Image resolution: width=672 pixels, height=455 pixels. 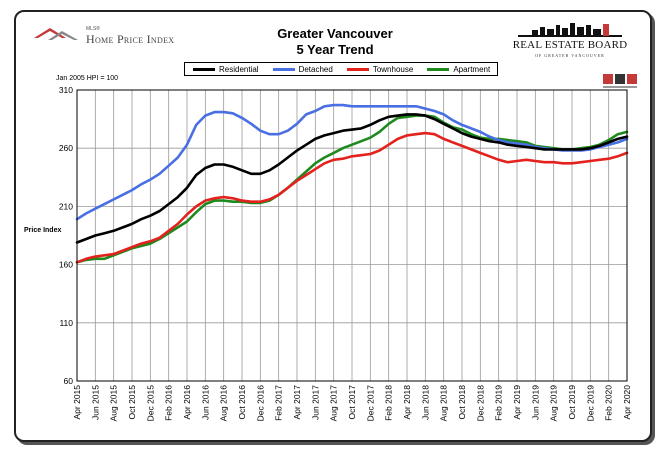 I want to click on mls-small-label: MLS®, so click(x=93, y=29).